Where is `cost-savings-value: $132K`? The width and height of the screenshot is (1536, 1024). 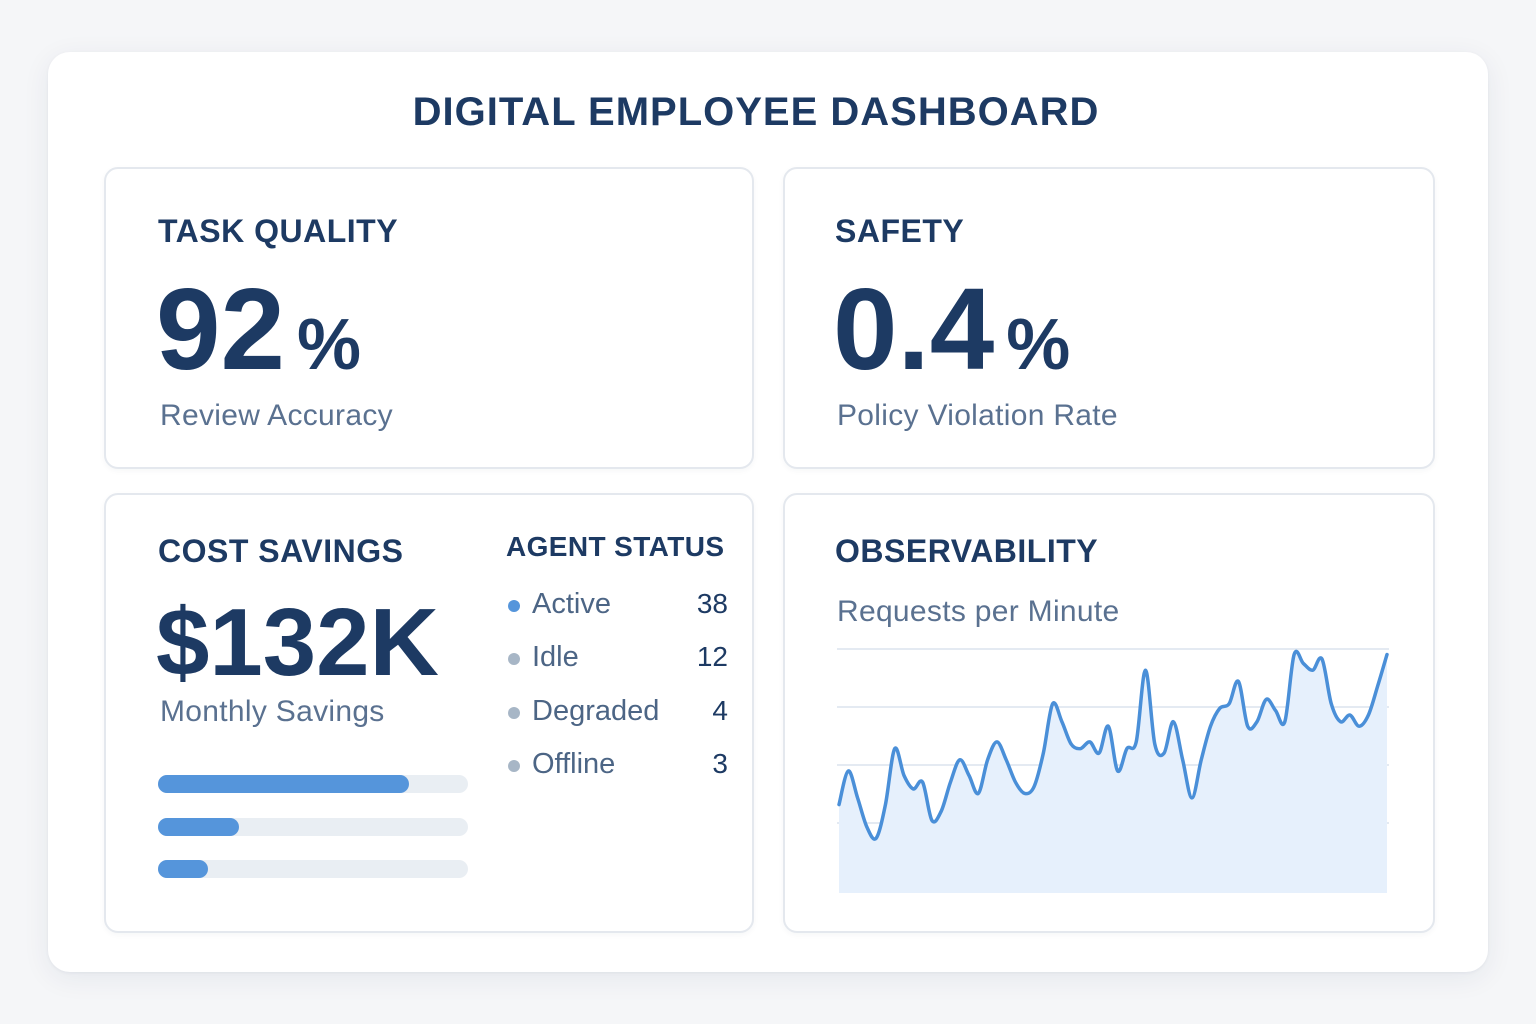 cost-savings-value: $132K is located at coordinates (297, 642).